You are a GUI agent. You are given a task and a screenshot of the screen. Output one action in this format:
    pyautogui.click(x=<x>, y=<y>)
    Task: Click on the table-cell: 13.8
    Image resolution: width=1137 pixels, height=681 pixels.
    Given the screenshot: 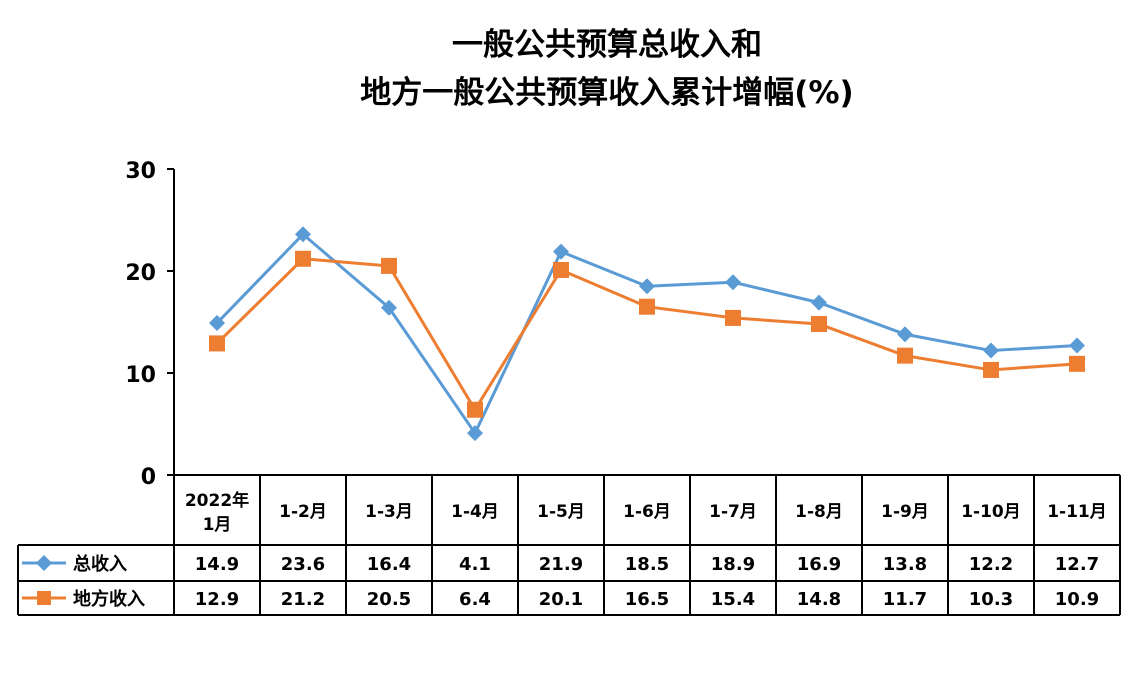 What is the action you would take?
    pyautogui.click(x=905, y=564)
    